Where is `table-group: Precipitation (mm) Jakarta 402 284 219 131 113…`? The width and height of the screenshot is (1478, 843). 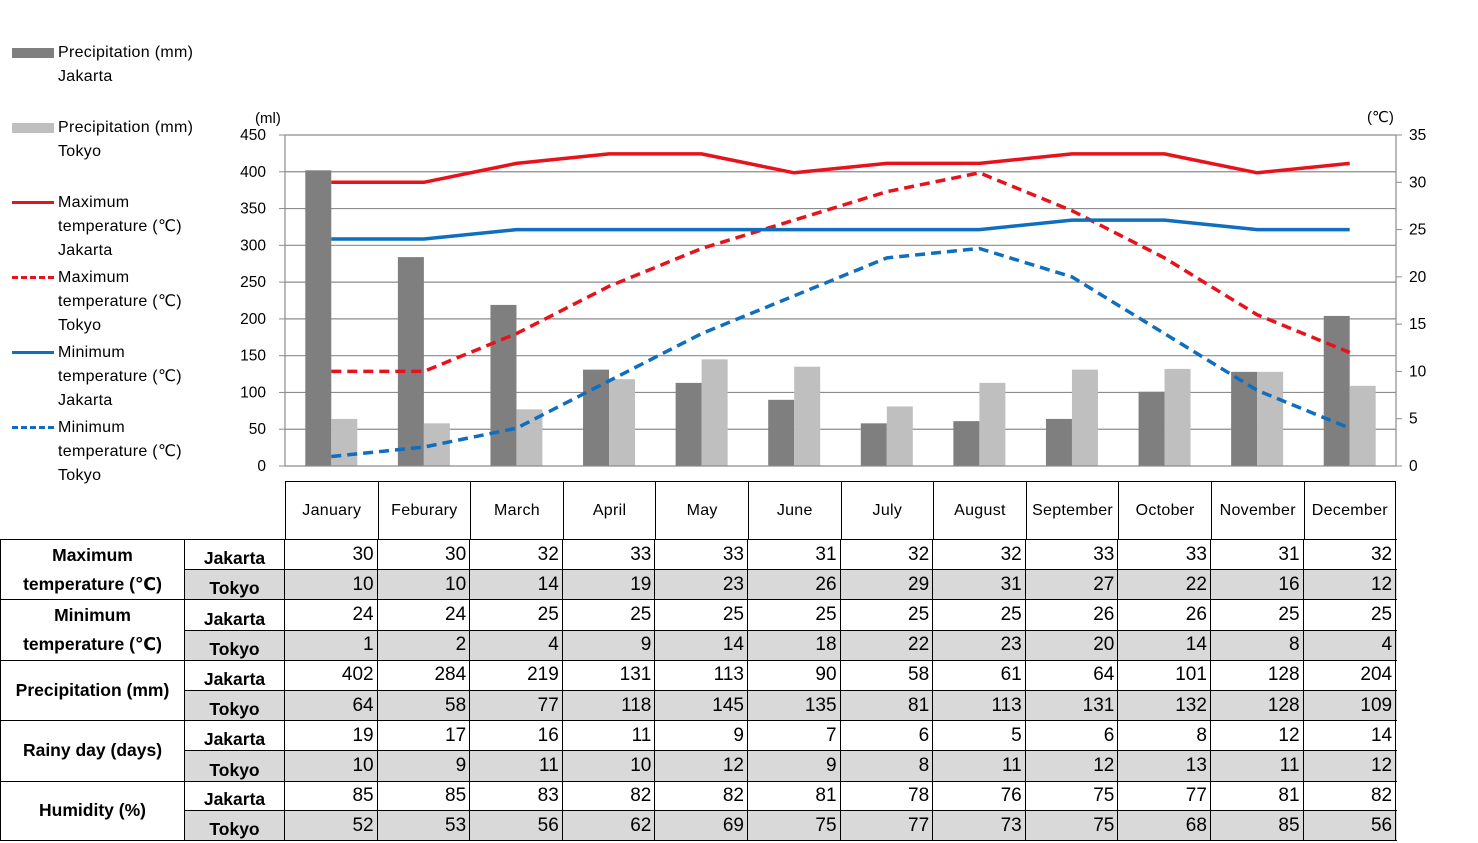 table-group: Precipitation (mm) Jakarta 402 284 219 131 113… is located at coordinates (698, 690).